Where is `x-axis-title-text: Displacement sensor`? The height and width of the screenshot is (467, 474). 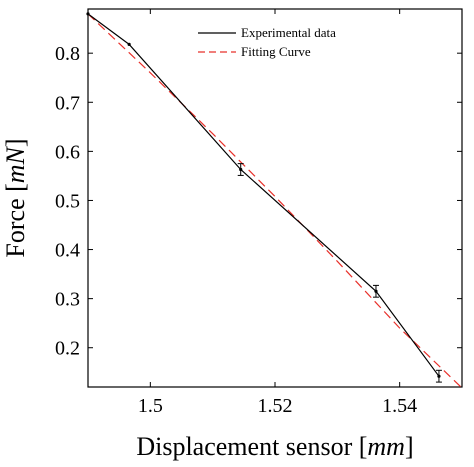
x-axis-title-text: Displacement sensor is located at coordinates (247, 446).